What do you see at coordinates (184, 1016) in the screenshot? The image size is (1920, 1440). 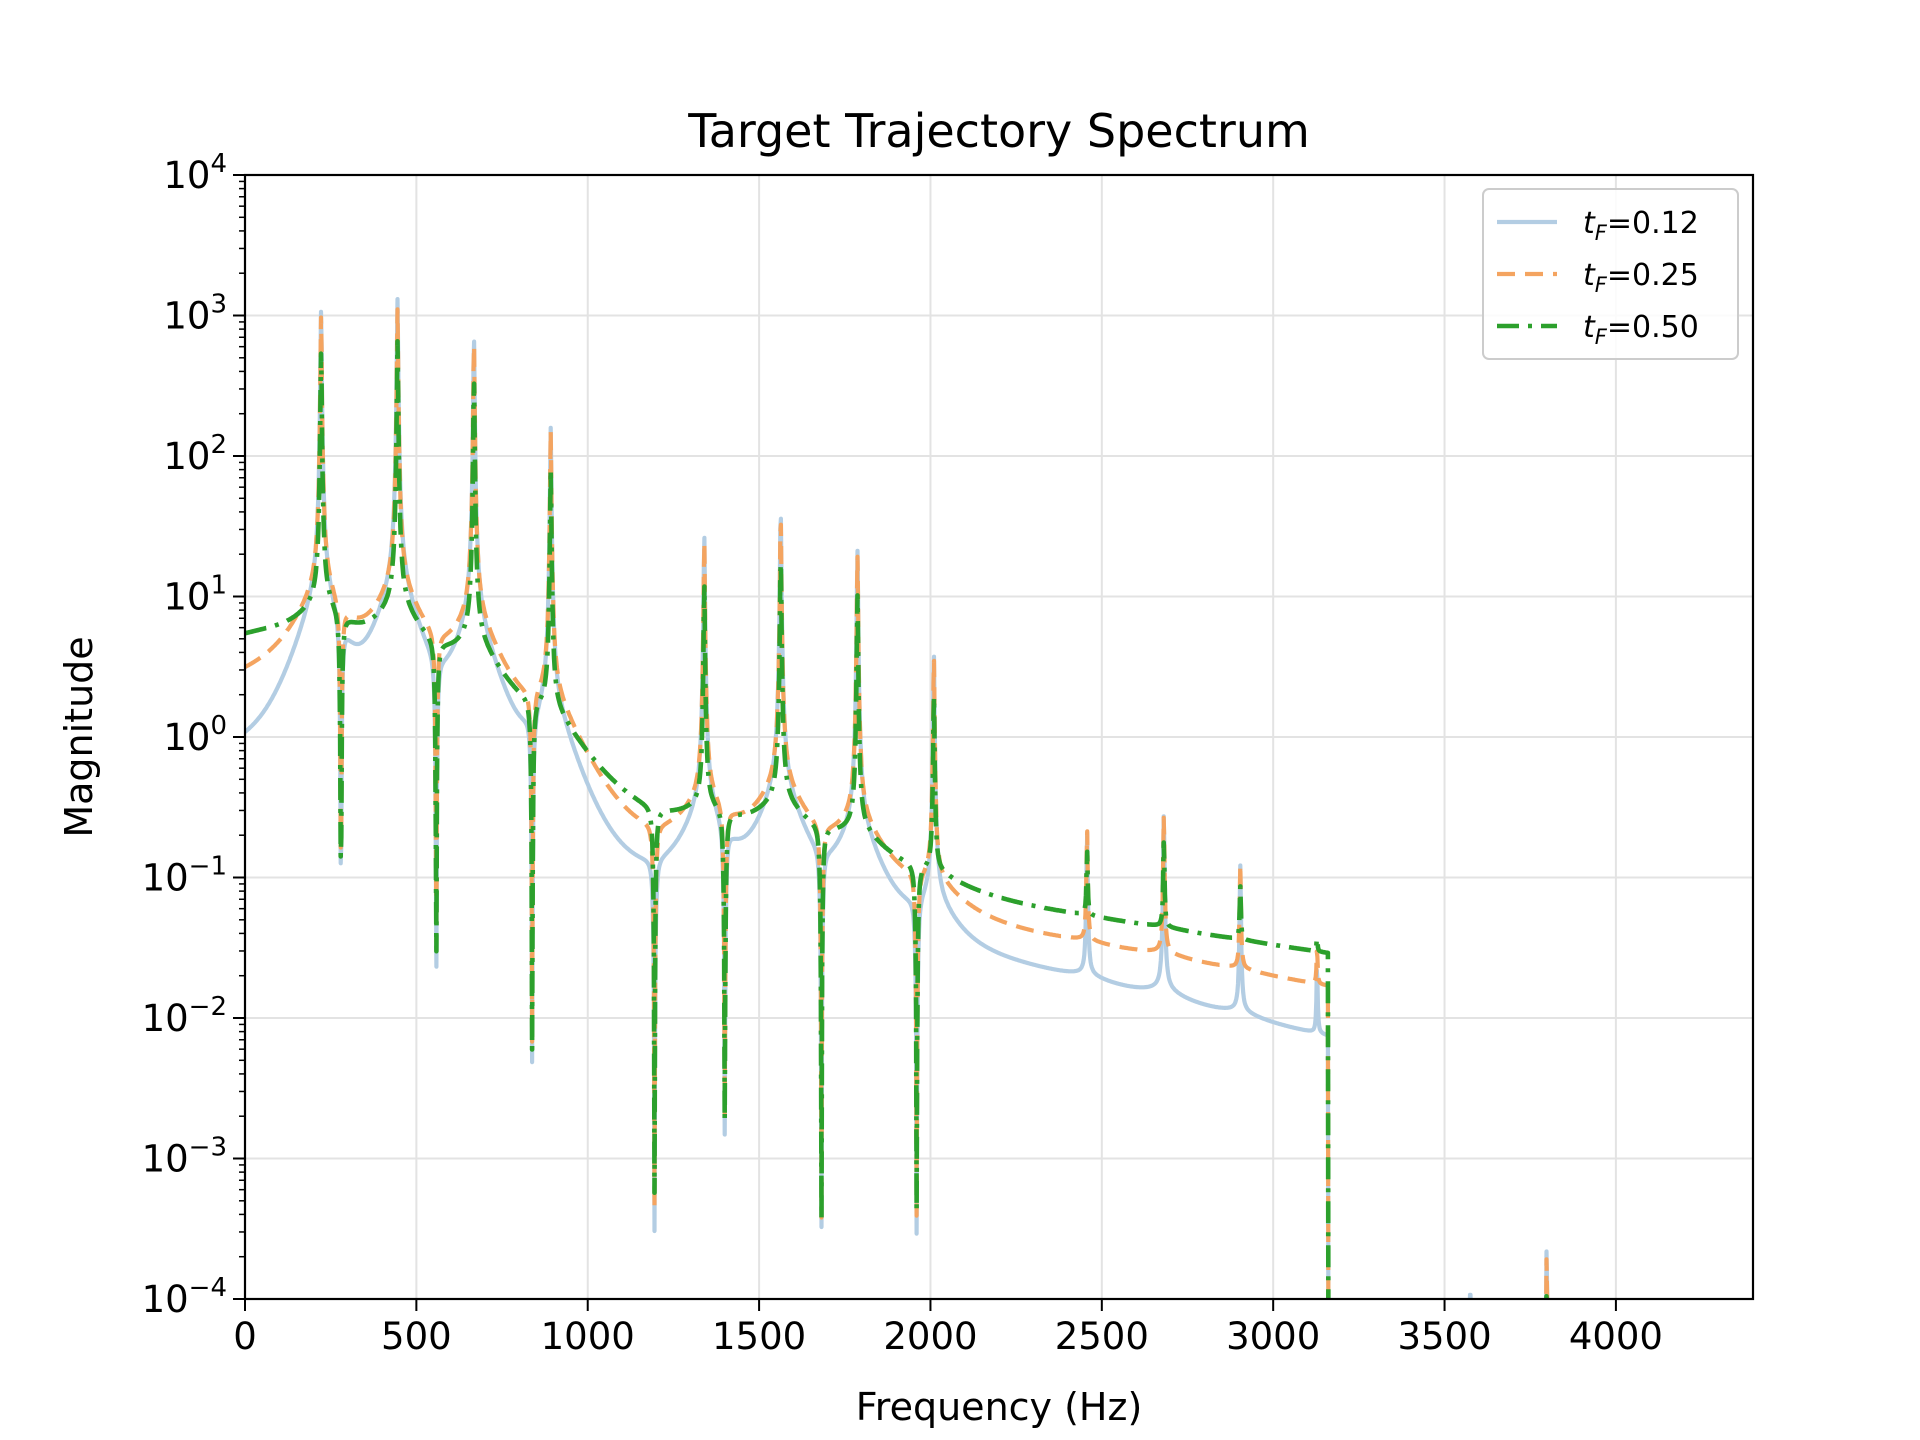 I see `y-tick-label: 10⁻²` at bounding box center [184, 1016].